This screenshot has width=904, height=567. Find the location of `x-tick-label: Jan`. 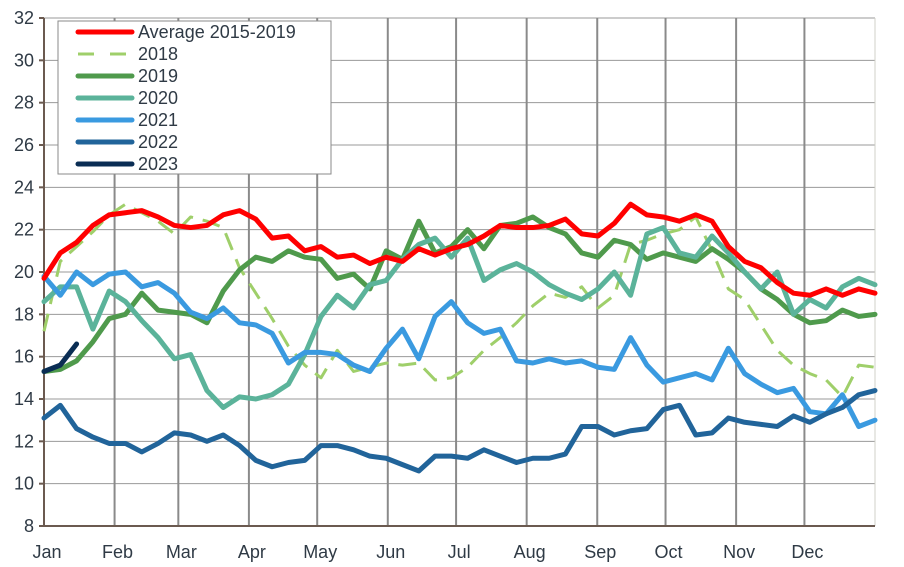

x-tick-label: Jan is located at coordinates (46, 552).